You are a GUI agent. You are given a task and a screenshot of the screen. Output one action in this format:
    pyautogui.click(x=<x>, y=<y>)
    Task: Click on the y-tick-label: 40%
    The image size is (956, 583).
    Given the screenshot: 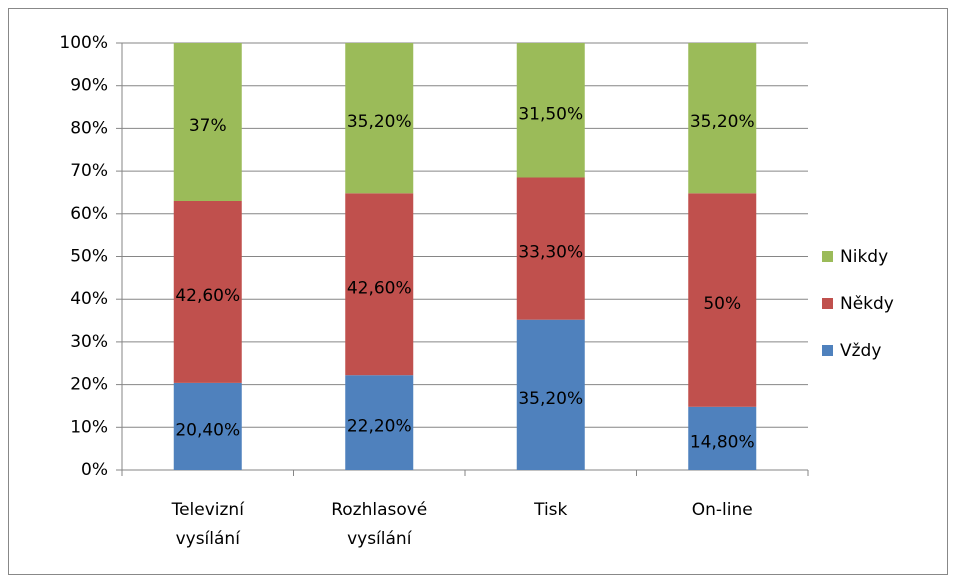 What is the action you would take?
    pyautogui.click(x=89, y=299)
    